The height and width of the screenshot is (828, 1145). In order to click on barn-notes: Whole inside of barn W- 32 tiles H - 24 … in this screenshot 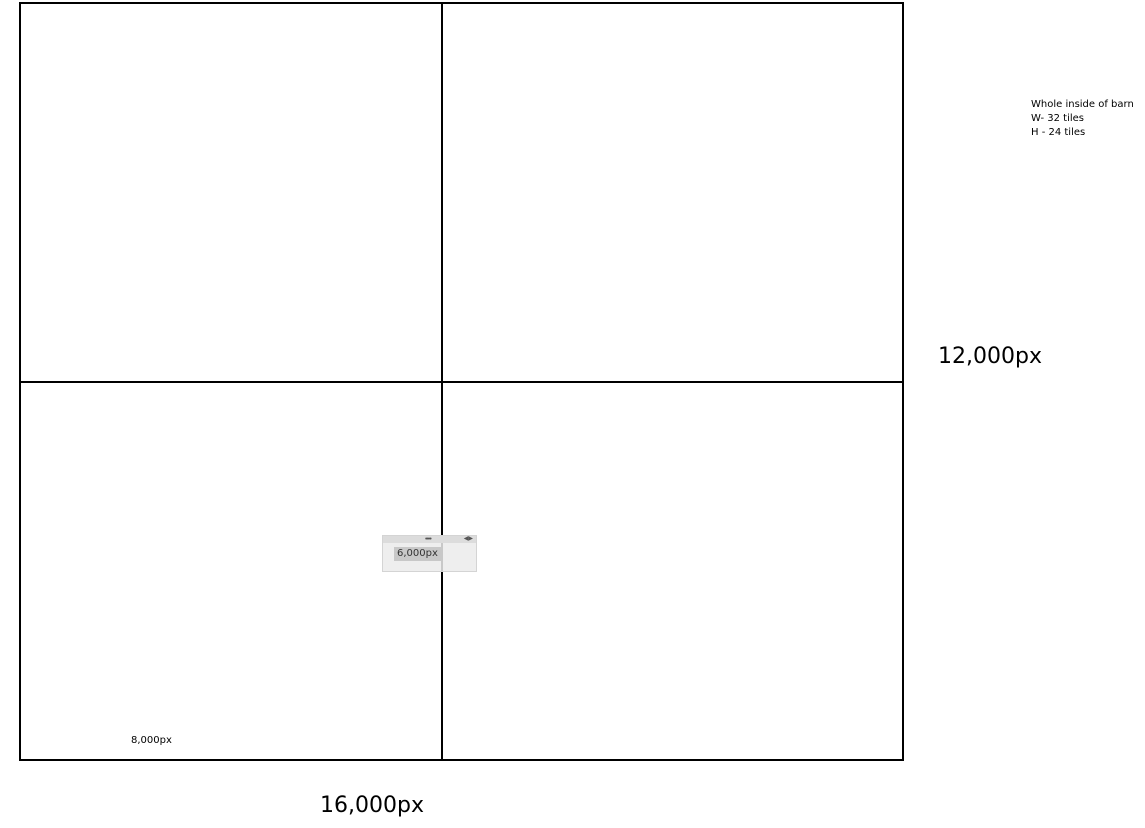, I will do `click(1082, 119)`.